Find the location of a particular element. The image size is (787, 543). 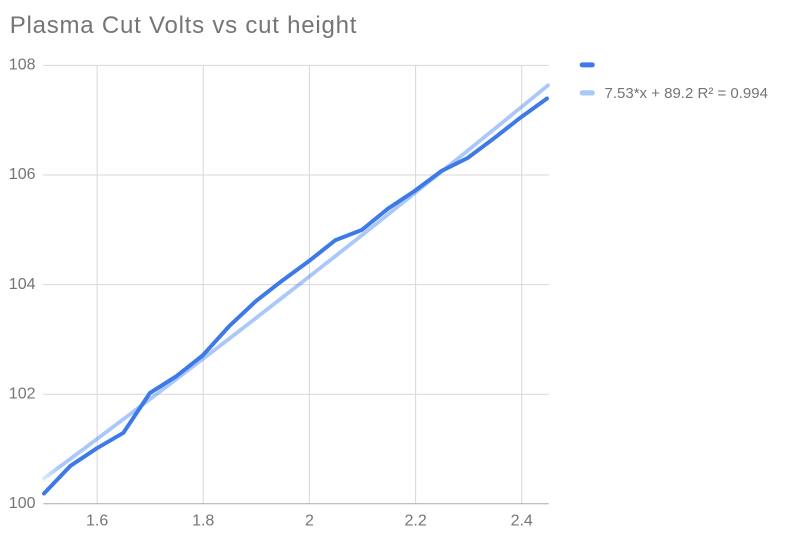

svg-text: Plasma Cut Volts vs cut height is located at coordinates (184, 25).